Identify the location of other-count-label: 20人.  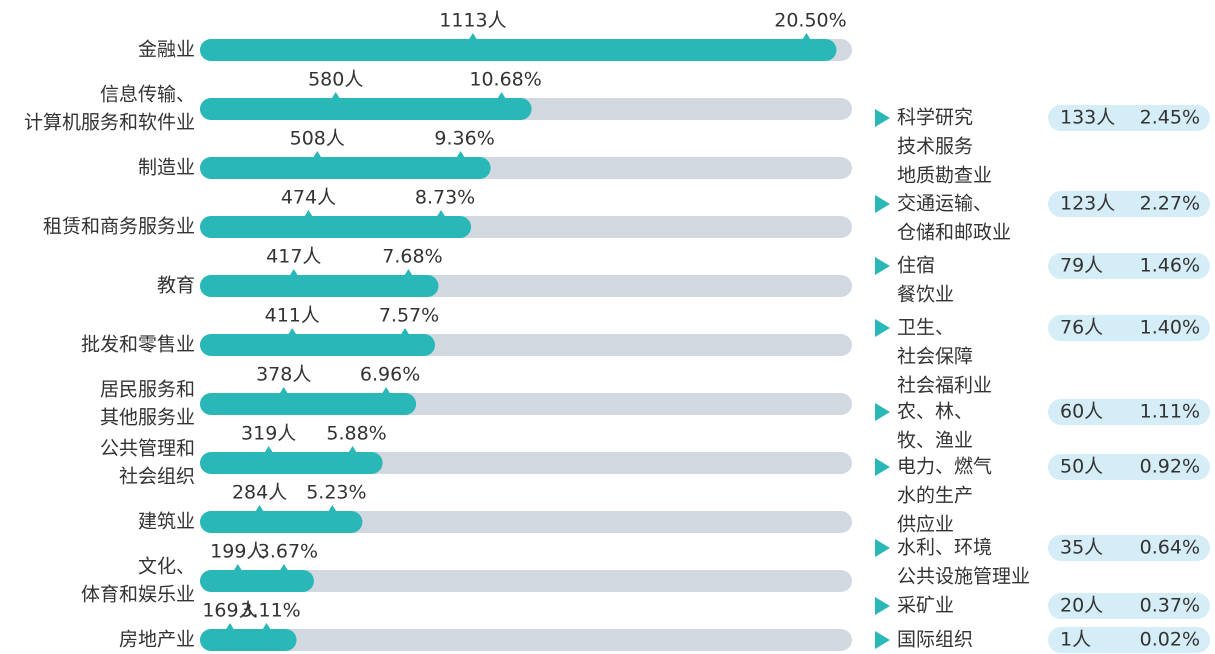
(1081, 606).